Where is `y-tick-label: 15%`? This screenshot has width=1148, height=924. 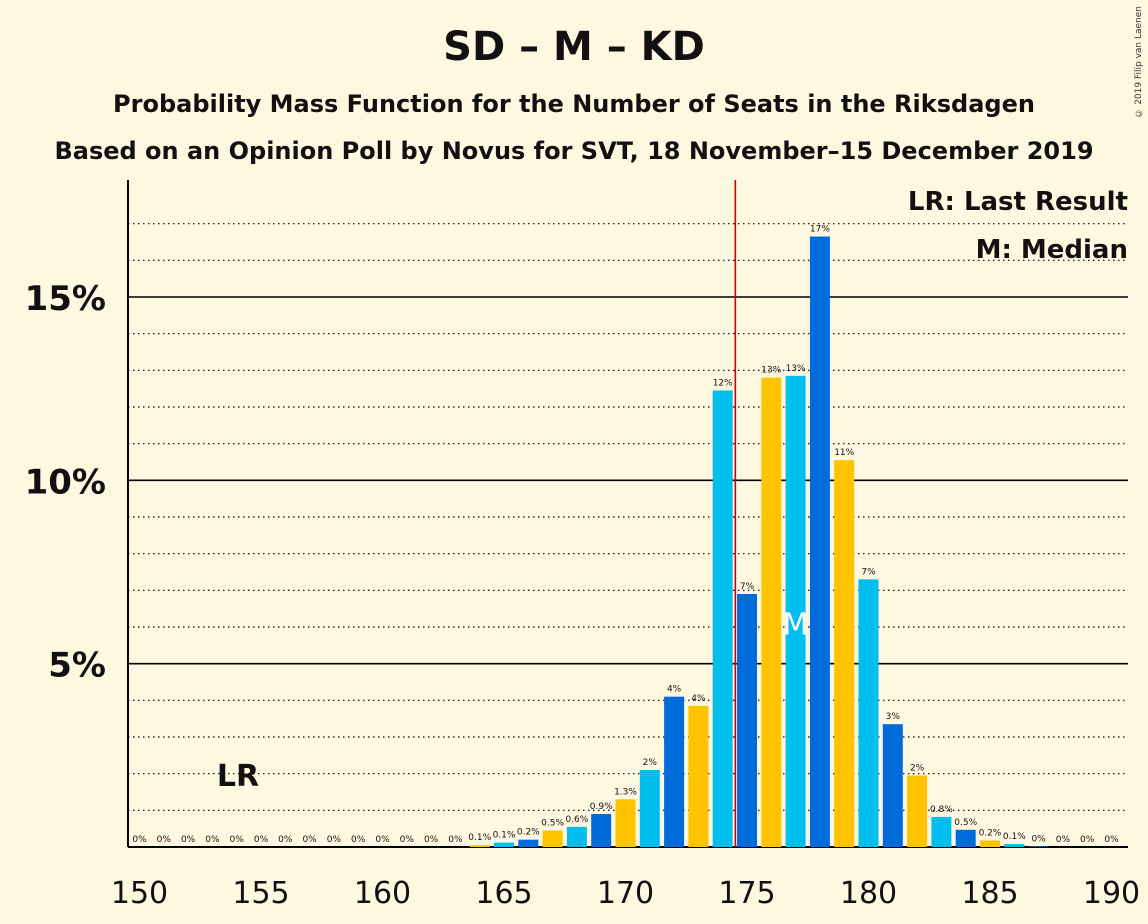 y-tick-label: 15% is located at coordinates (65, 299).